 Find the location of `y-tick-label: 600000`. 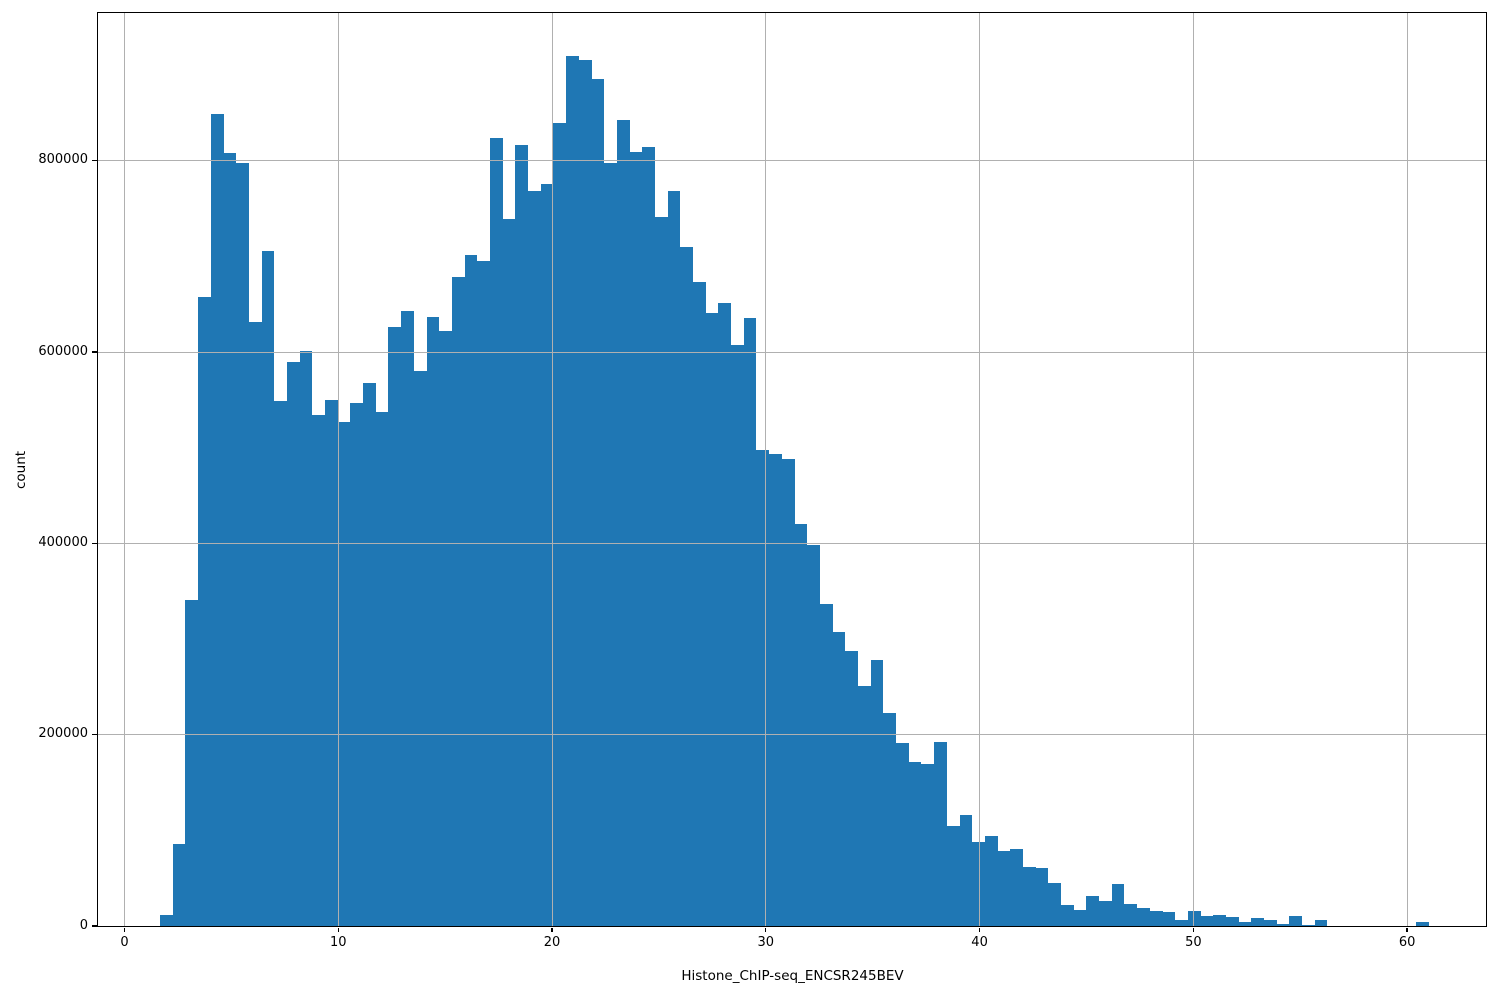

y-tick-label: 600000 is located at coordinates (63, 351).